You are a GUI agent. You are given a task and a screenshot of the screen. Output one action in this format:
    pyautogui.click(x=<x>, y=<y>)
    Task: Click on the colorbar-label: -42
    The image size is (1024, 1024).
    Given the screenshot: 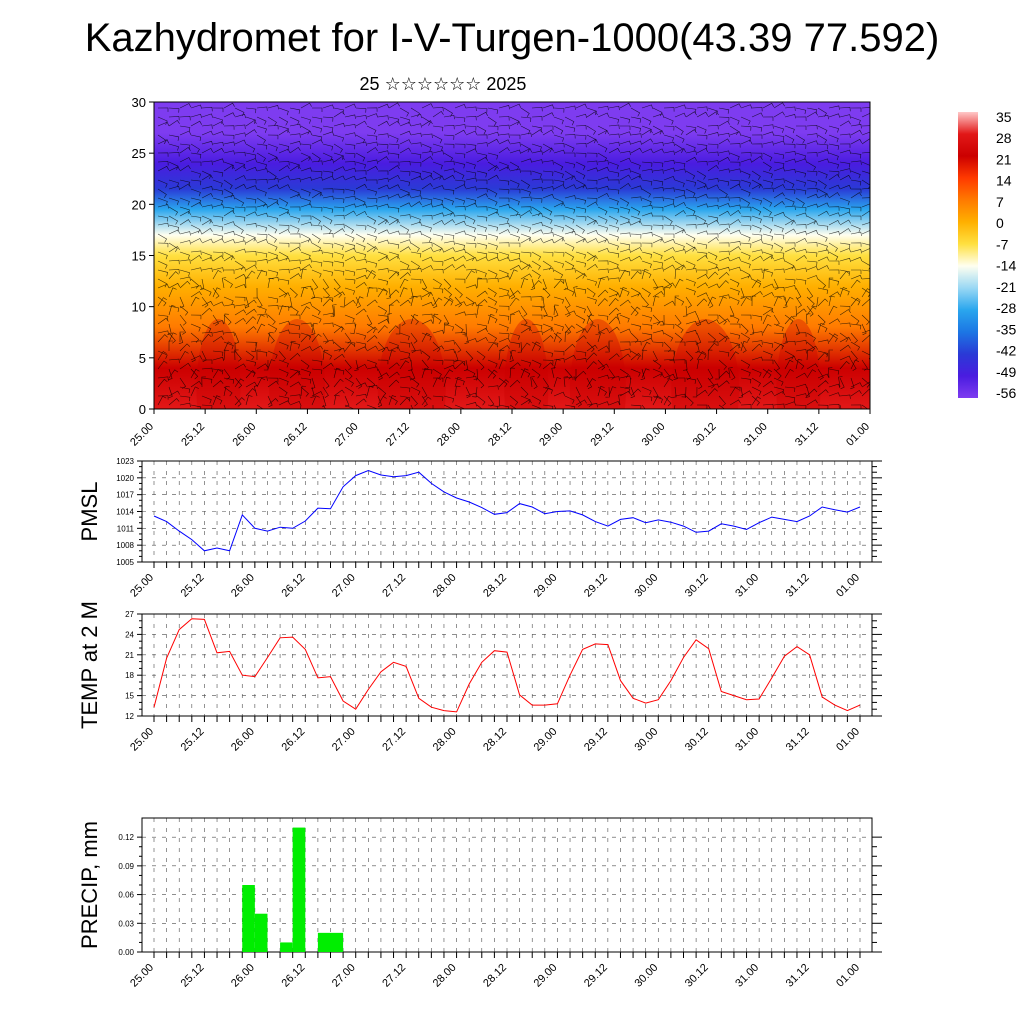 What is the action you would take?
    pyautogui.click(x=1006, y=351)
    